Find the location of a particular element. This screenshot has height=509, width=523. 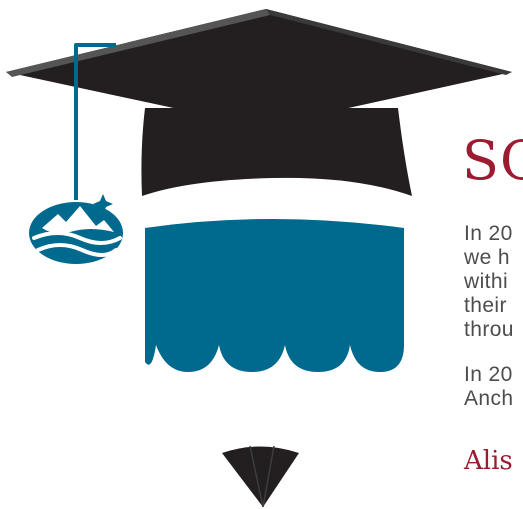

article-paragraph-2: In 20 Anch is located at coordinates (488, 387).